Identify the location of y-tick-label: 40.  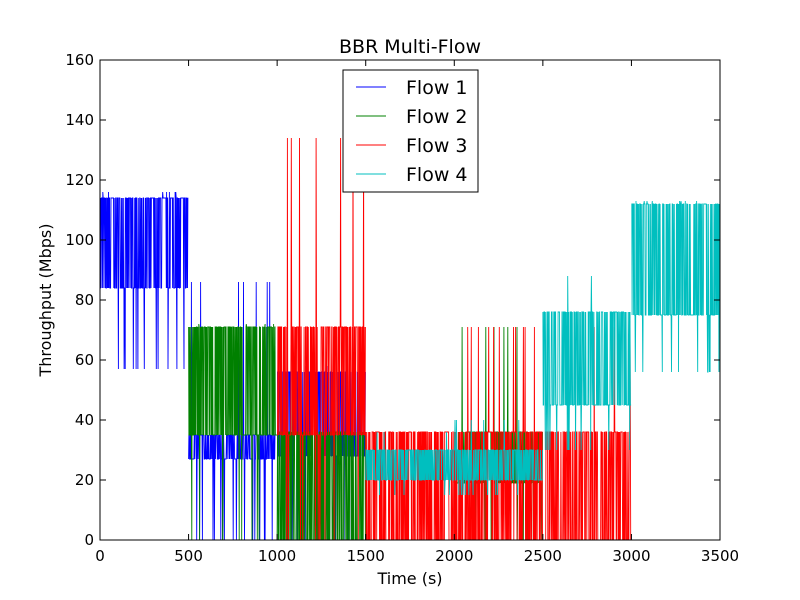
(84, 420).